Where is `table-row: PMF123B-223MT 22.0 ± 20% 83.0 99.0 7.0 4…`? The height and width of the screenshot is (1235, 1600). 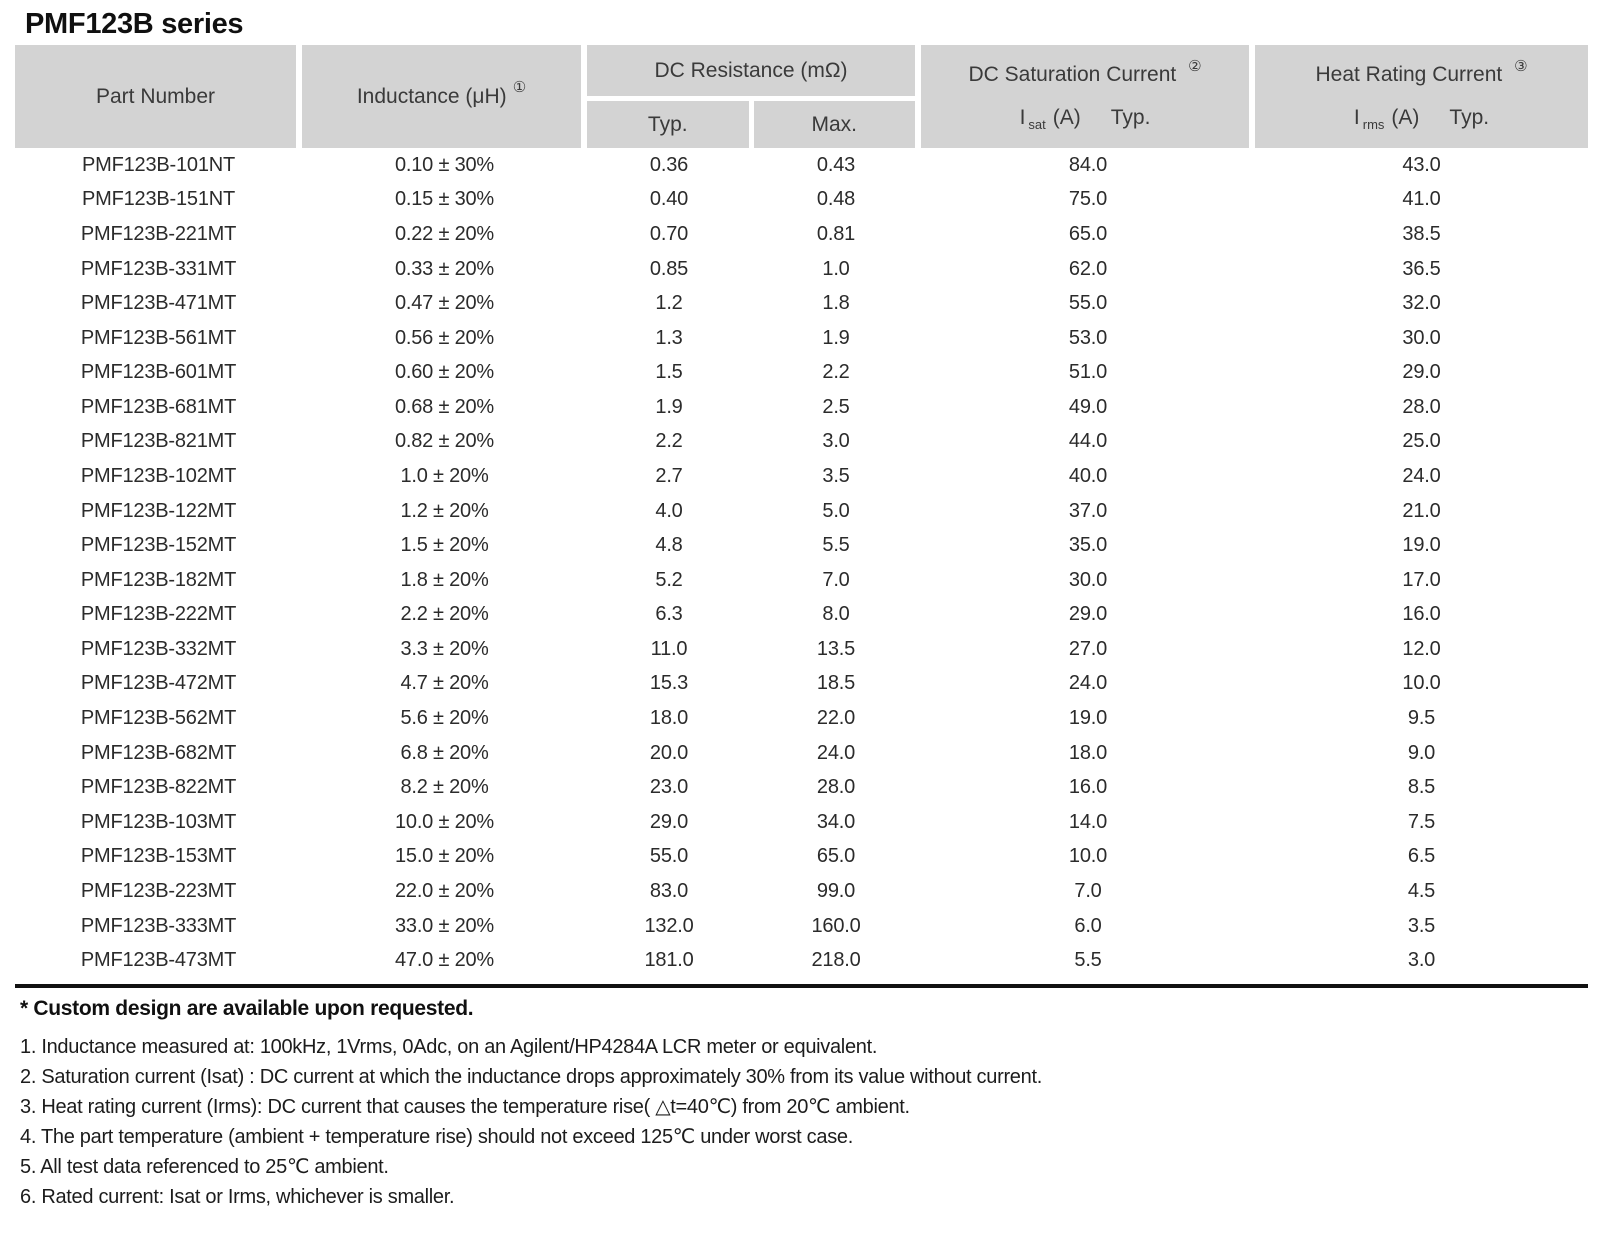
table-row: PMF123B-223MT 22.0 ± 20% 83.0 99.0 7.0 4… is located at coordinates (801, 891).